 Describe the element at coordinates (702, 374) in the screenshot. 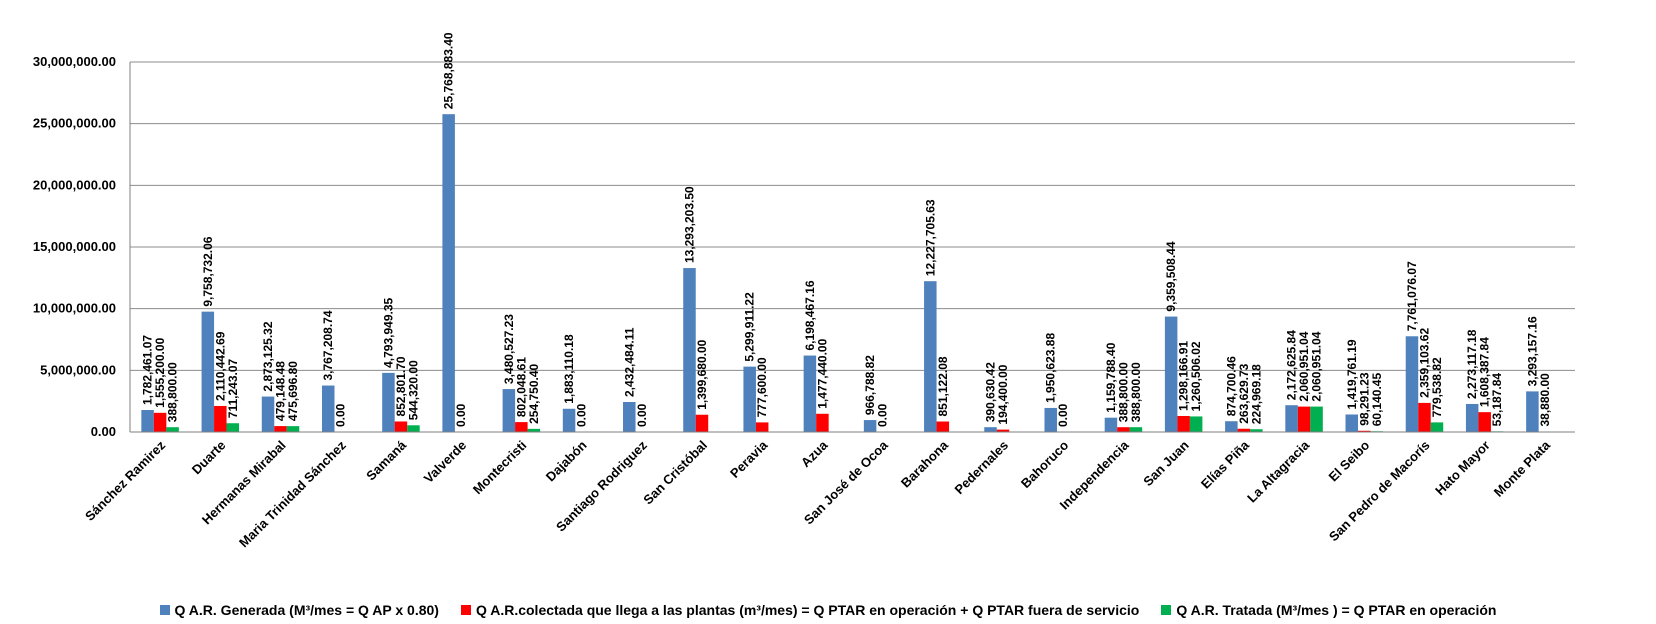

I see `data-label-colectada: 1,399,680.00` at that location.